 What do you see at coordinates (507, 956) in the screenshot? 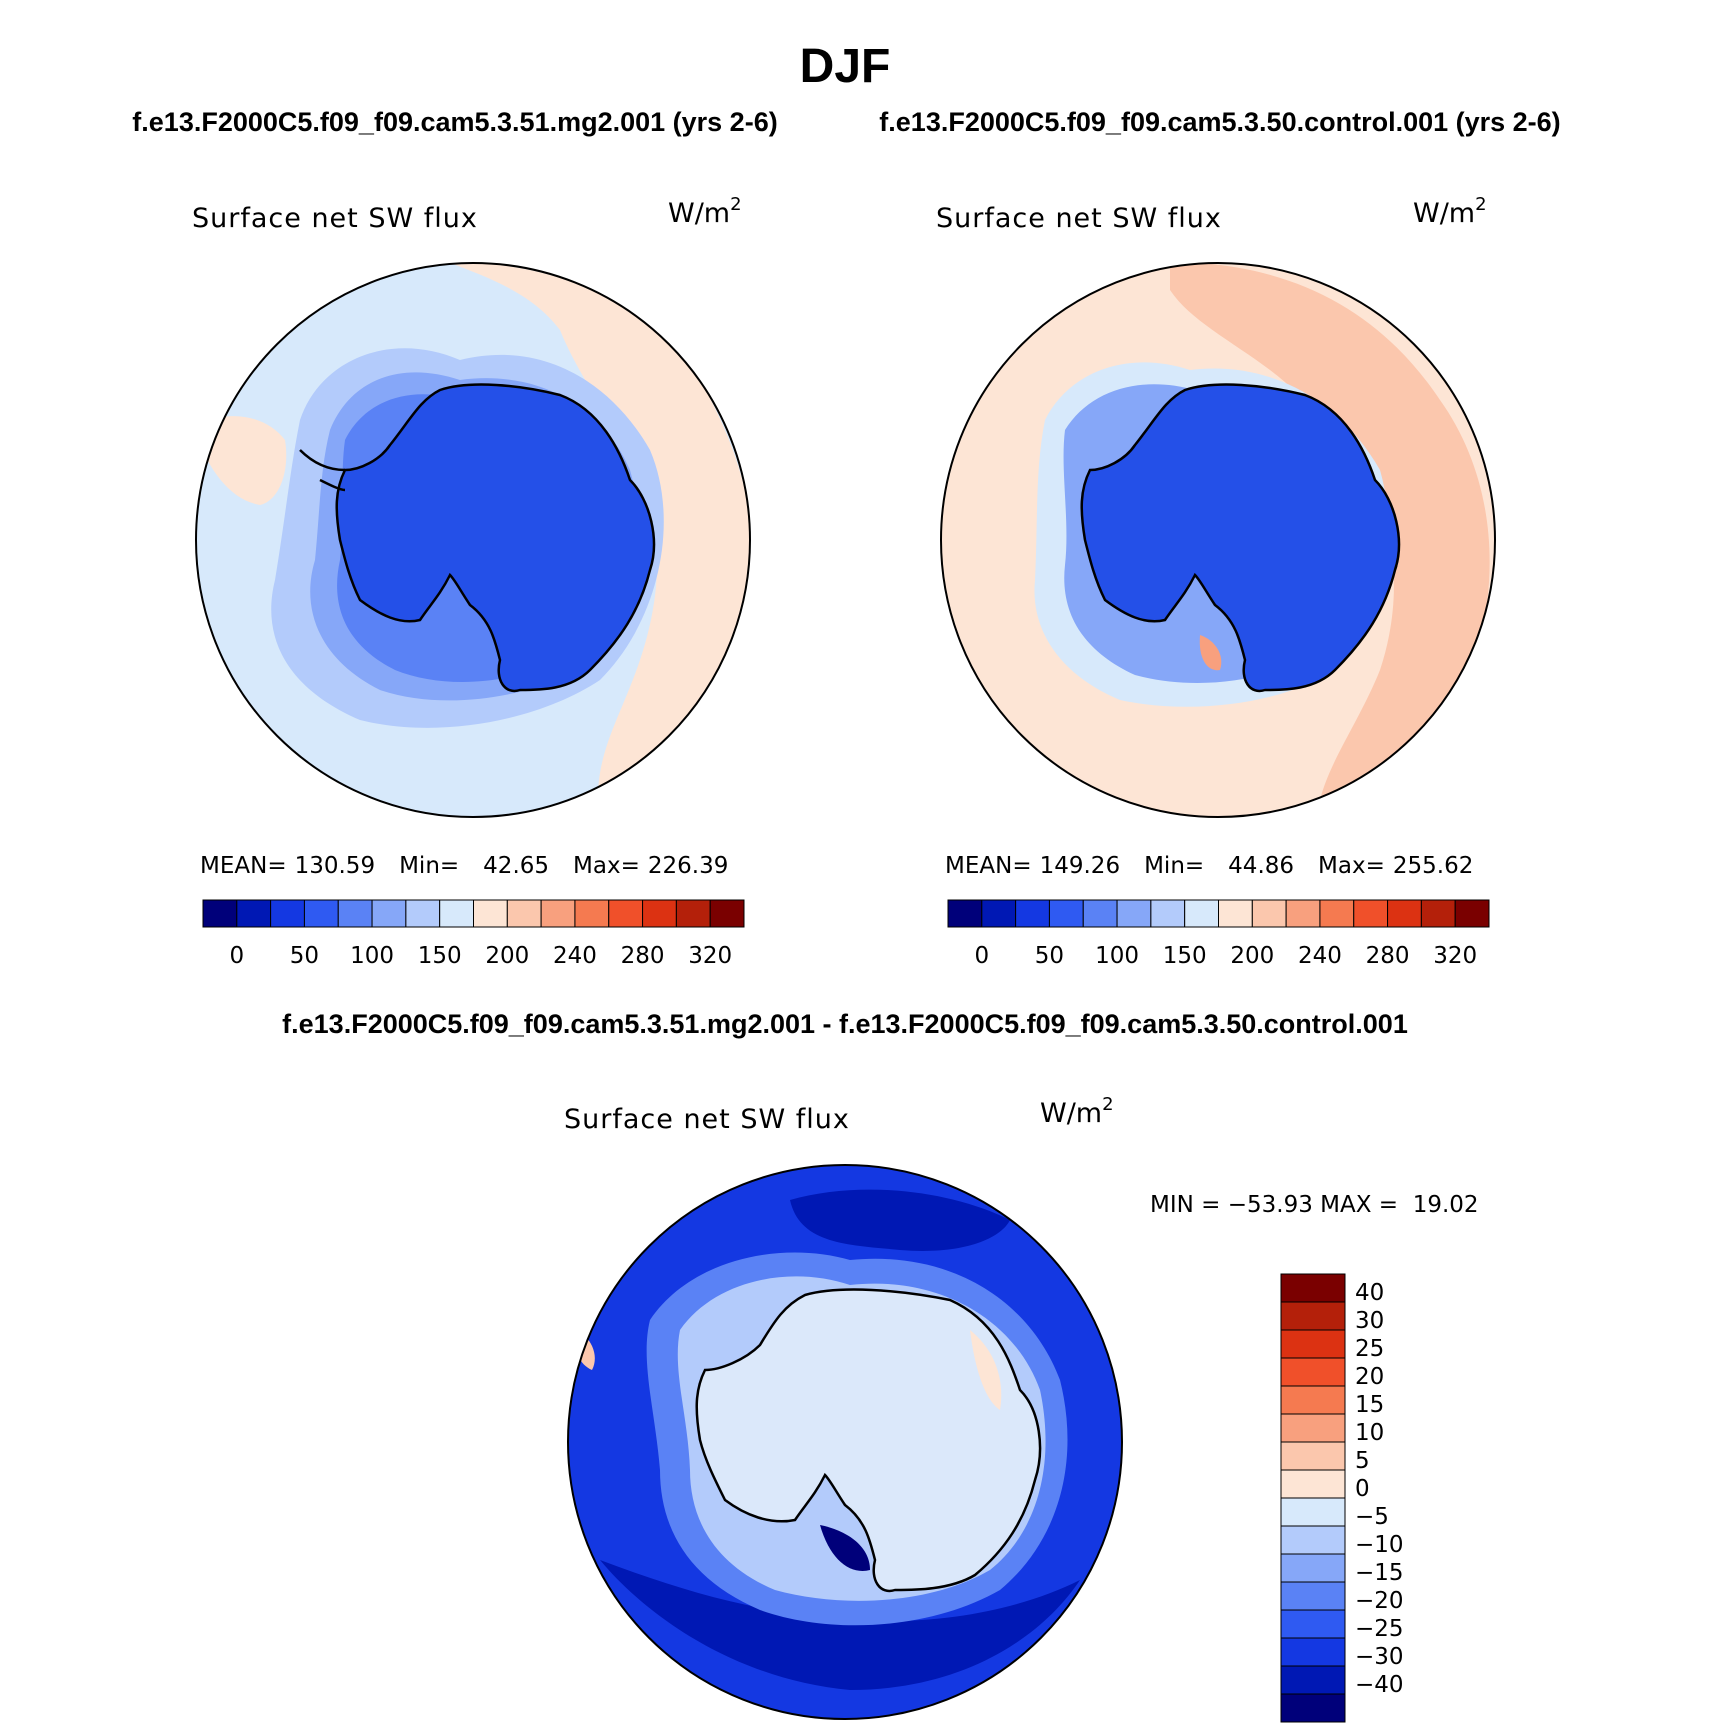
I see `left-cbar-tick-label: 200` at bounding box center [507, 956].